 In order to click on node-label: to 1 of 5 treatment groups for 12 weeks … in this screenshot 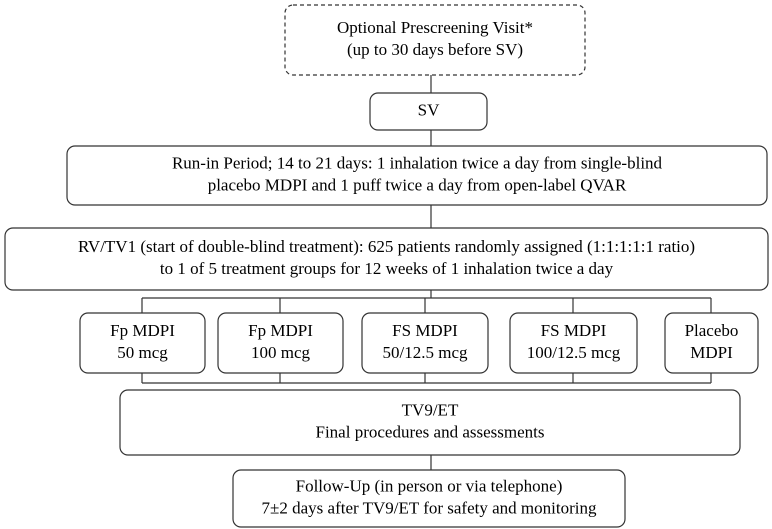, I will do `click(387, 268)`.